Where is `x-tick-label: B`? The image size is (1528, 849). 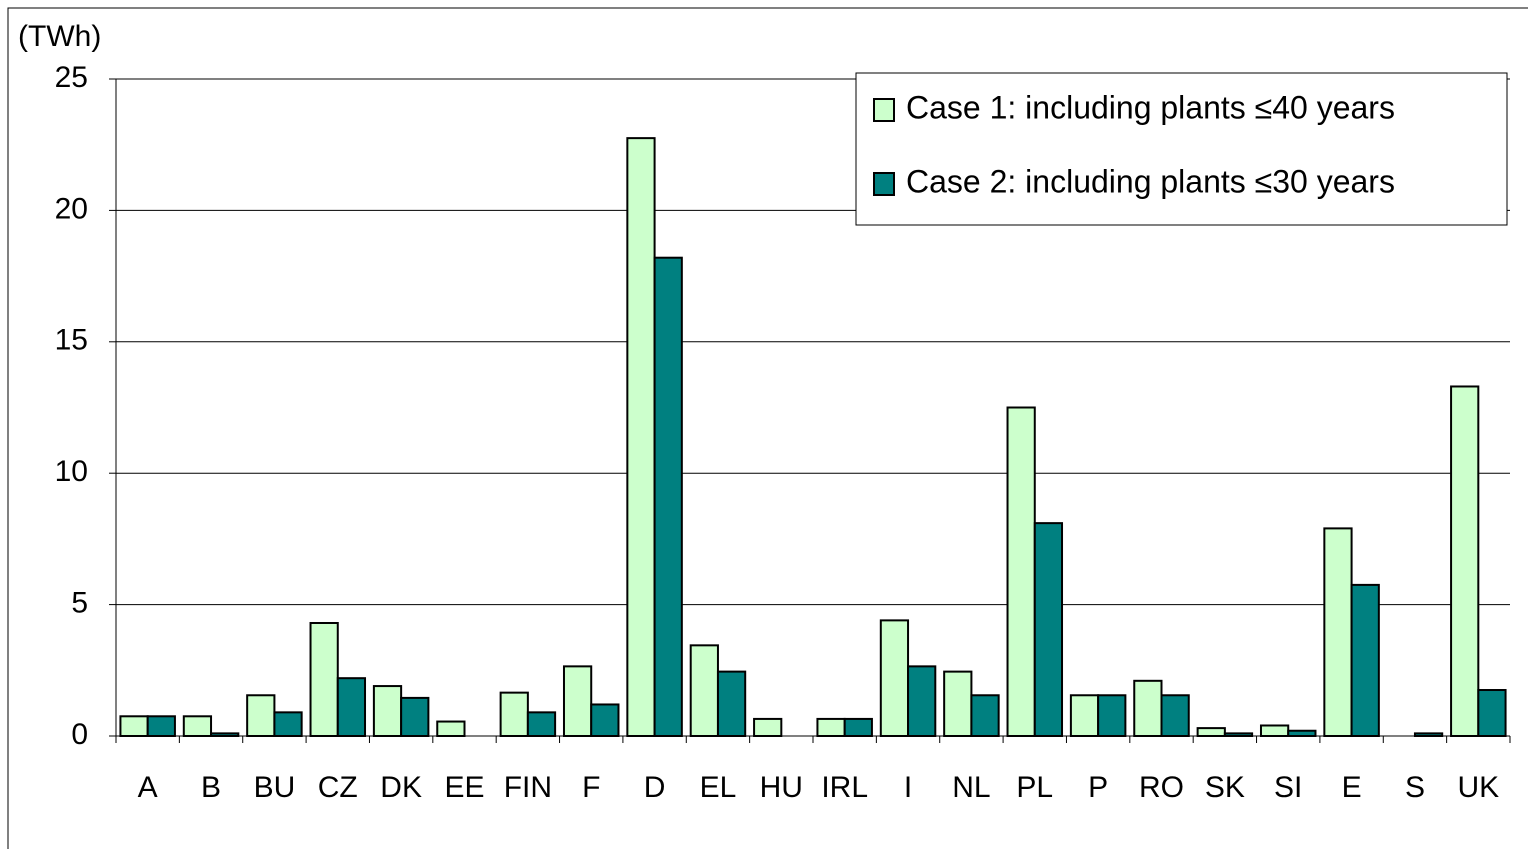
x-tick-label: B is located at coordinates (211, 787).